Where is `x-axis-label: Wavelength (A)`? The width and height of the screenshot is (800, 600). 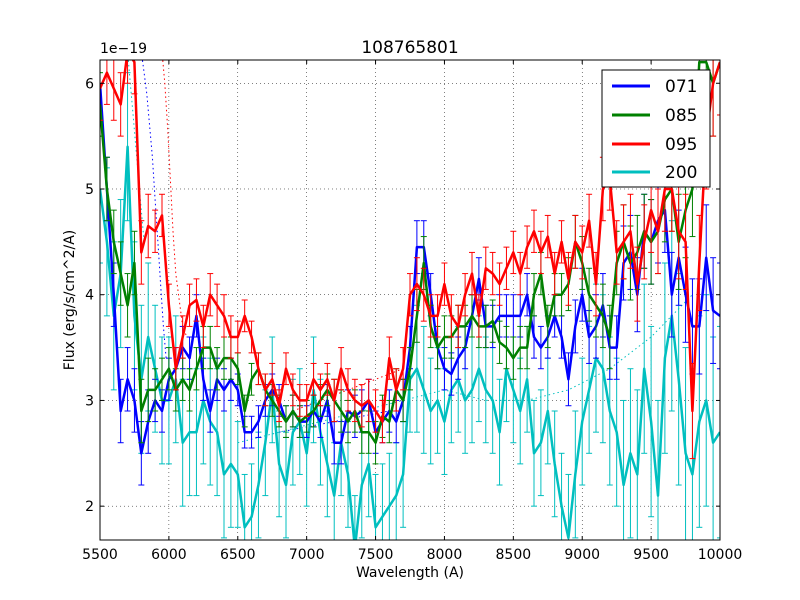 x-axis-label: Wavelength (A) is located at coordinates (410, 573).